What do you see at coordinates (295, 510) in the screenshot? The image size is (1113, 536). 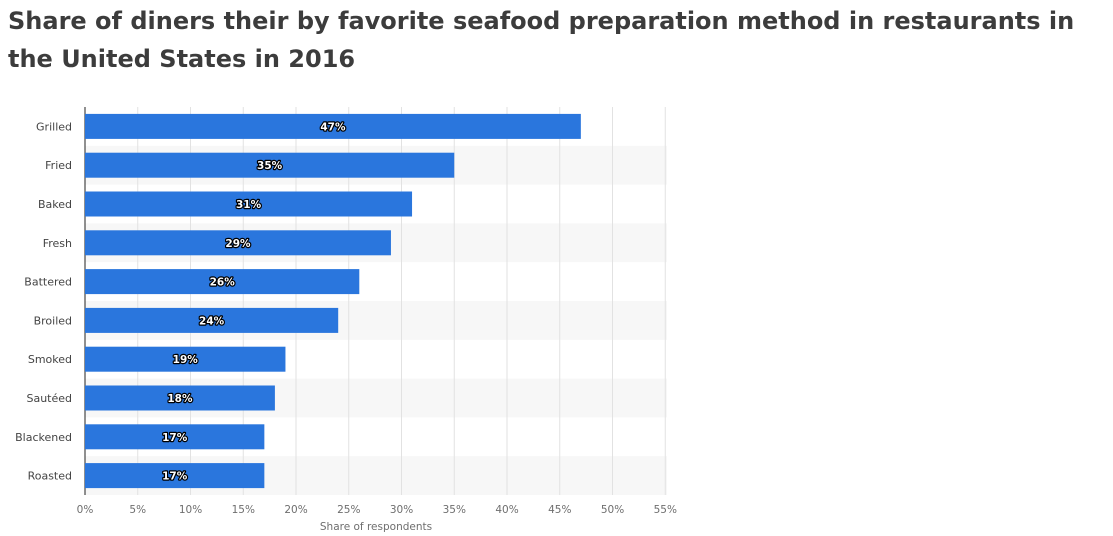 I see `x-tick-label: 20%` at bounding box center [295, 510].